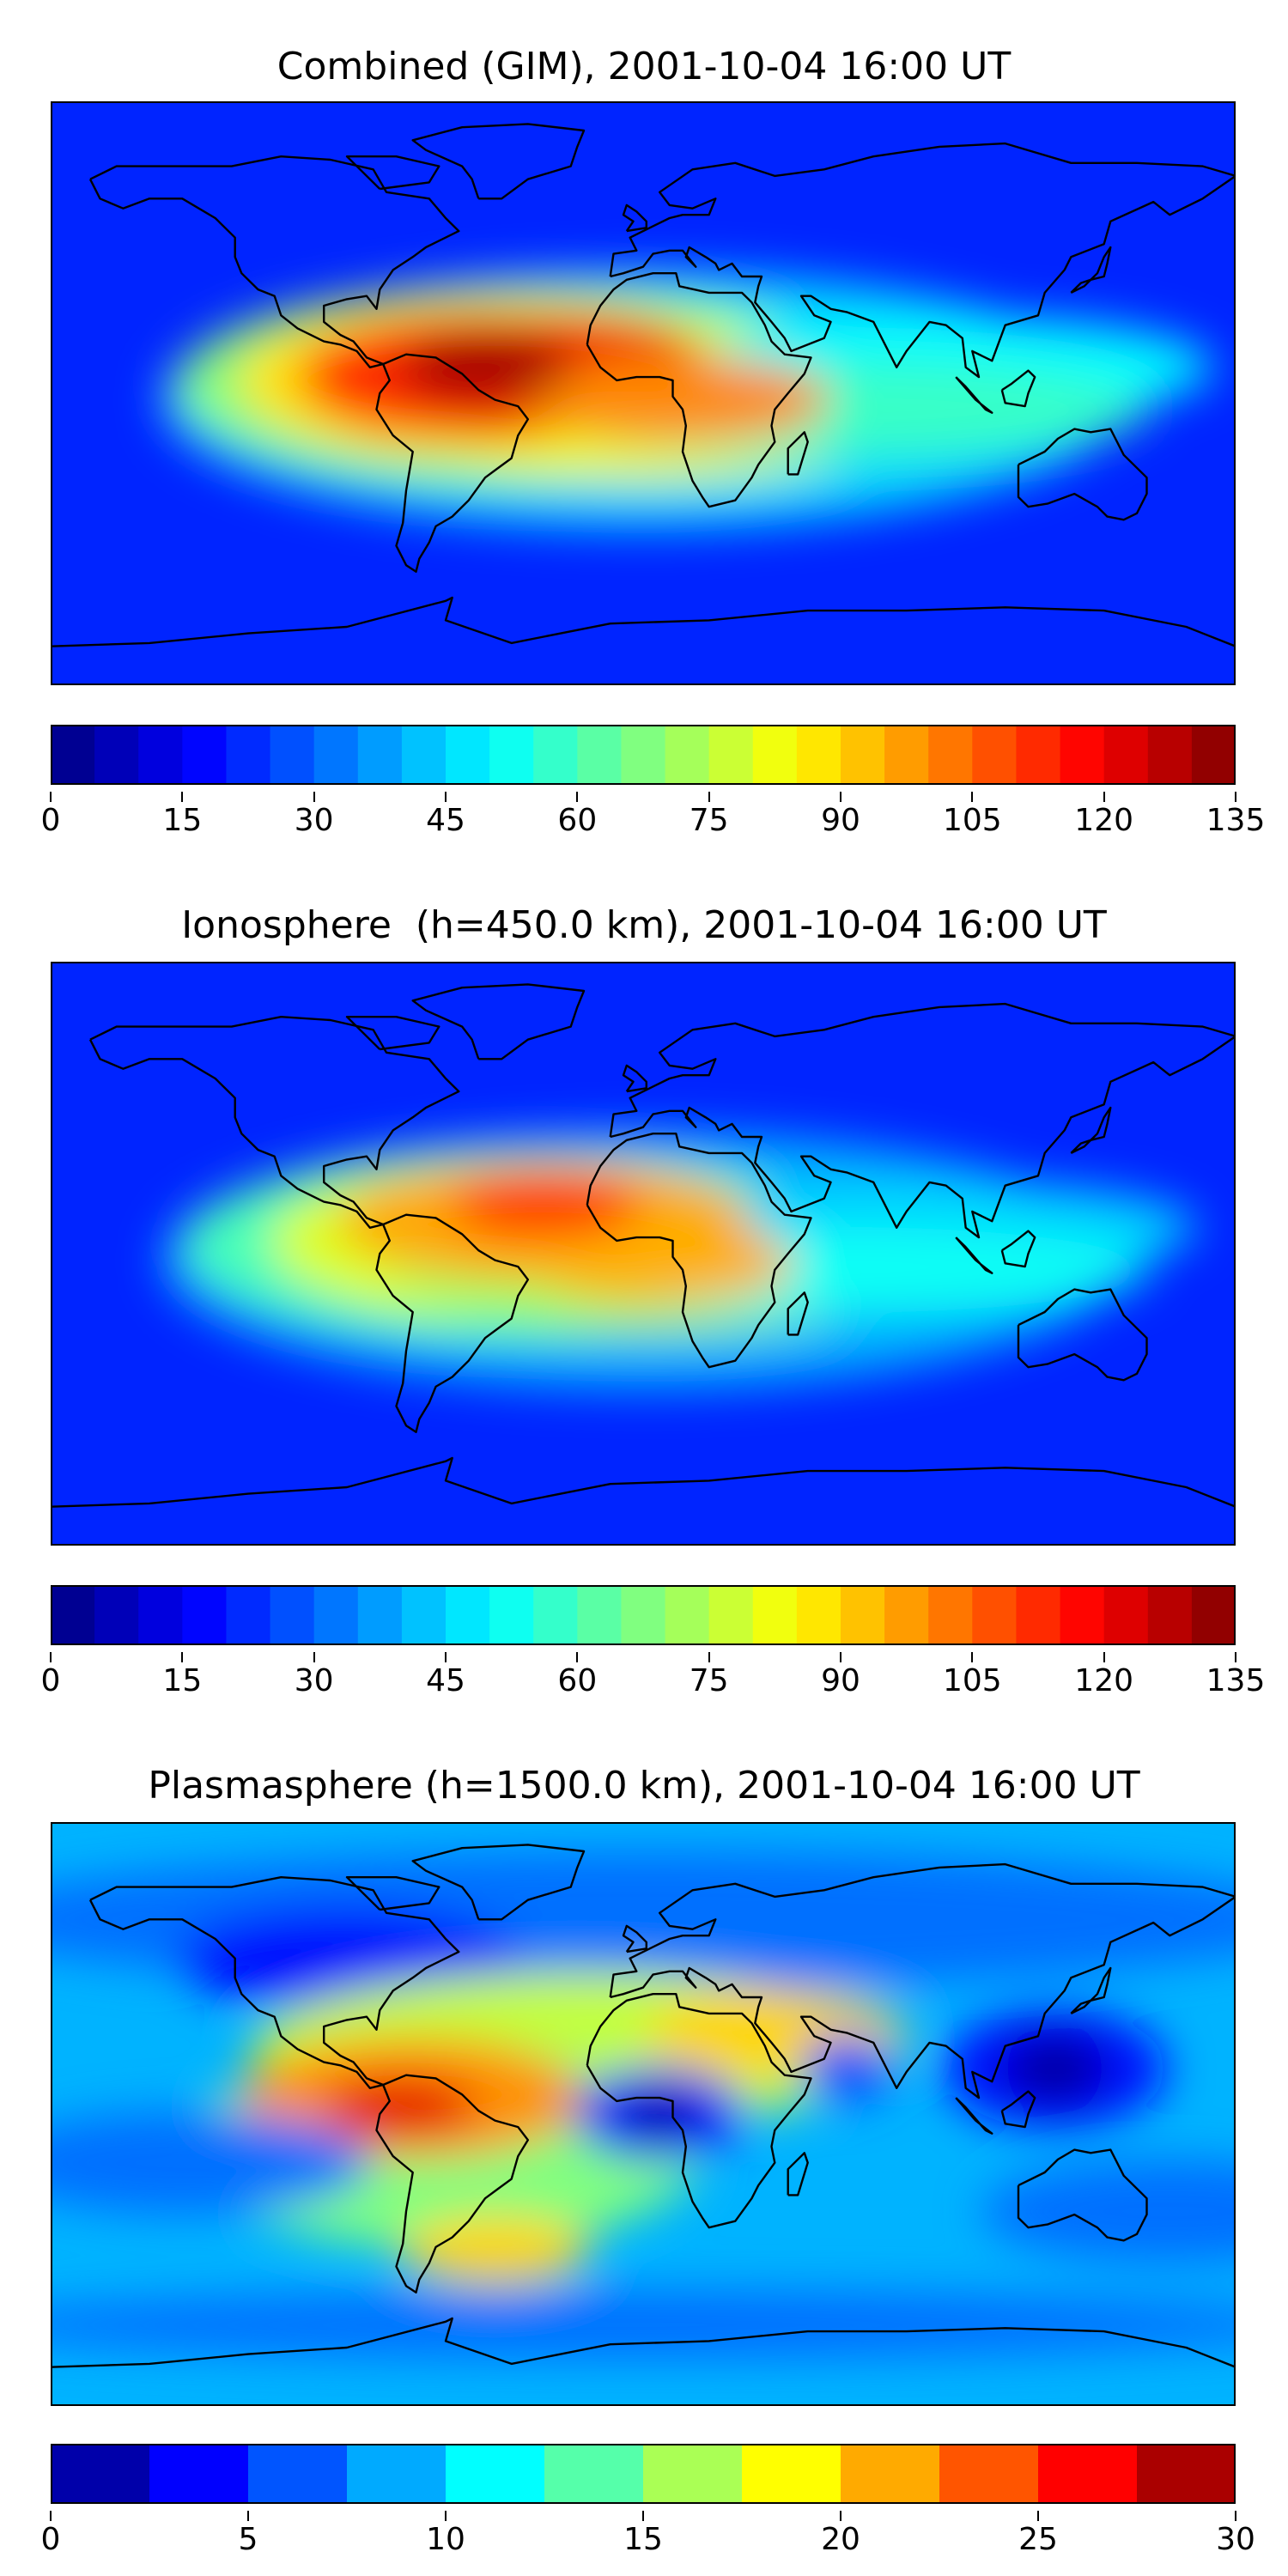  Describe the element at coordinates (1038, 2539) in the screenshot. I see `colorbar-tick-label: 25` at that location.